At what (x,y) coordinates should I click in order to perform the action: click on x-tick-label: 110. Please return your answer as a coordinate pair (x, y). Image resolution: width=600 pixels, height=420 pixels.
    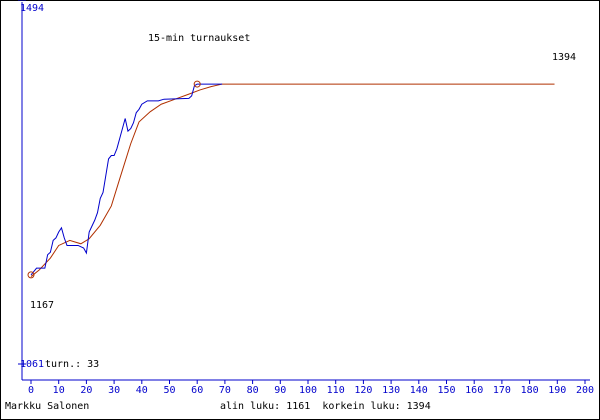
    Looking at the image, I should click on (336, 390).